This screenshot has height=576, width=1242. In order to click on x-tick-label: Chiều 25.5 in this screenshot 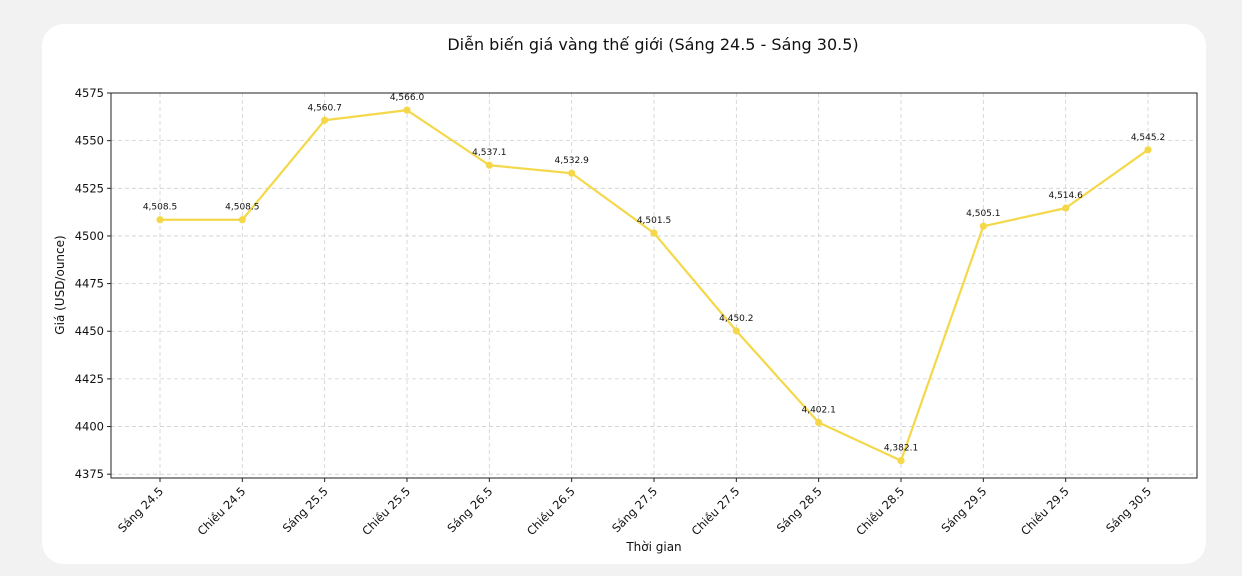, I will do `click(386, 511)`.